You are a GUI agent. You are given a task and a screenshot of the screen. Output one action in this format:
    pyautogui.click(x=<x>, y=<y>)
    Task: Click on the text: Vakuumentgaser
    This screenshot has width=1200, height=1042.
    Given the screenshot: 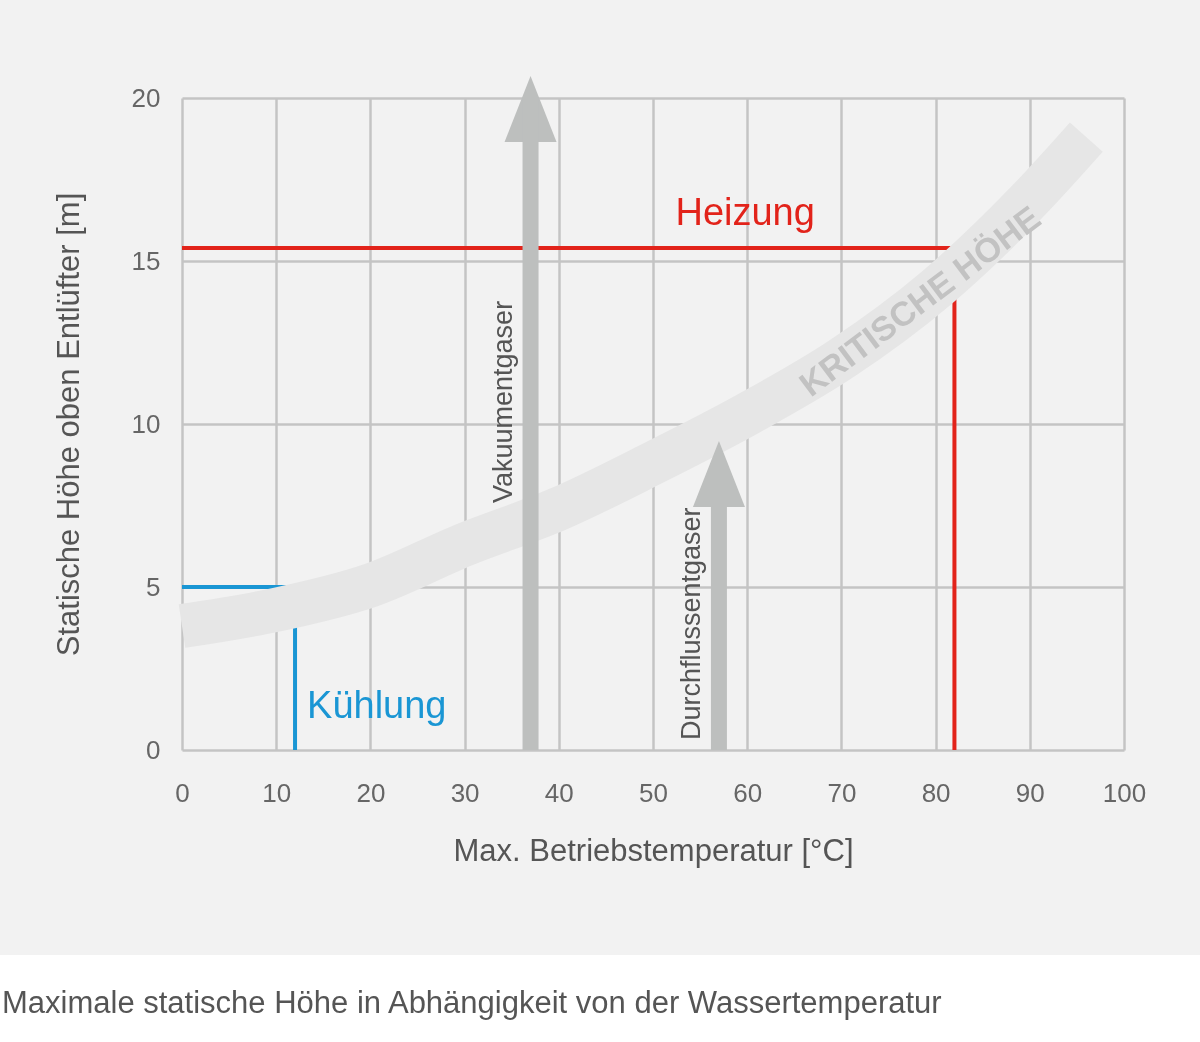 What is the action you would take?
    pyautogui.click(x=502, y=401)
    